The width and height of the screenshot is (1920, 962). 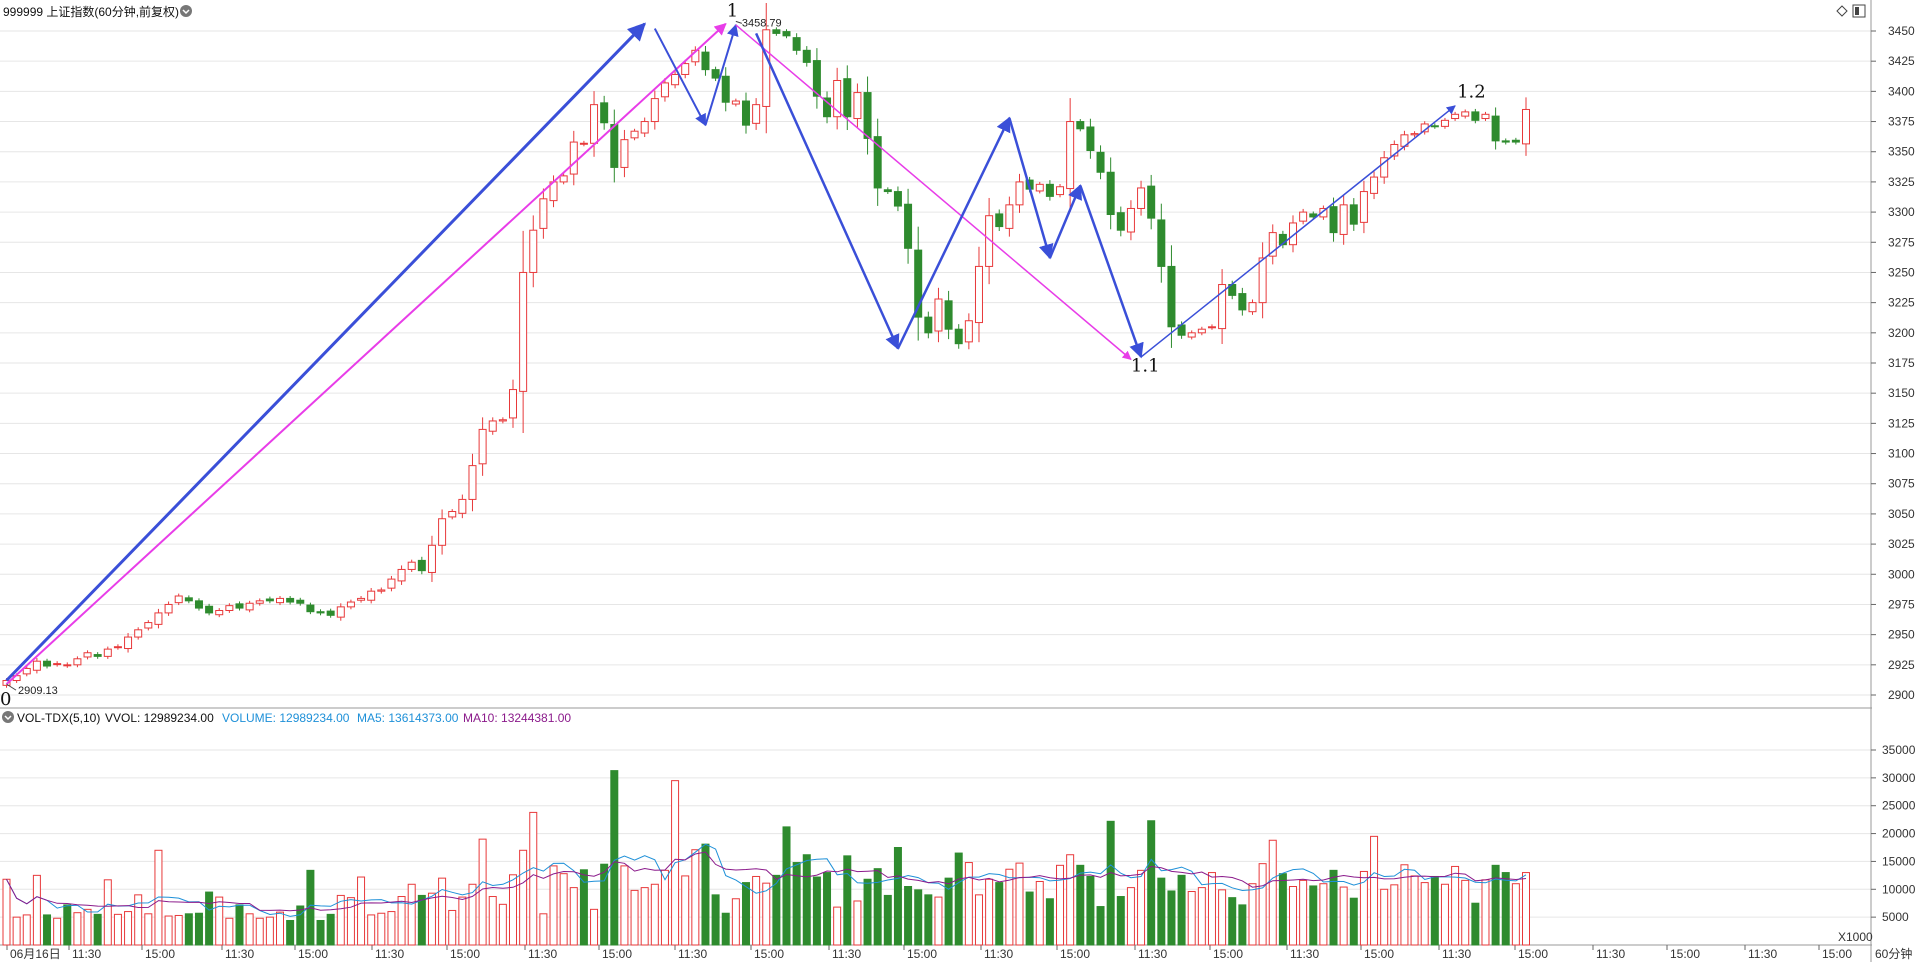 I want to click on price-tick-label: 3250, so click(x=1901, y=272).